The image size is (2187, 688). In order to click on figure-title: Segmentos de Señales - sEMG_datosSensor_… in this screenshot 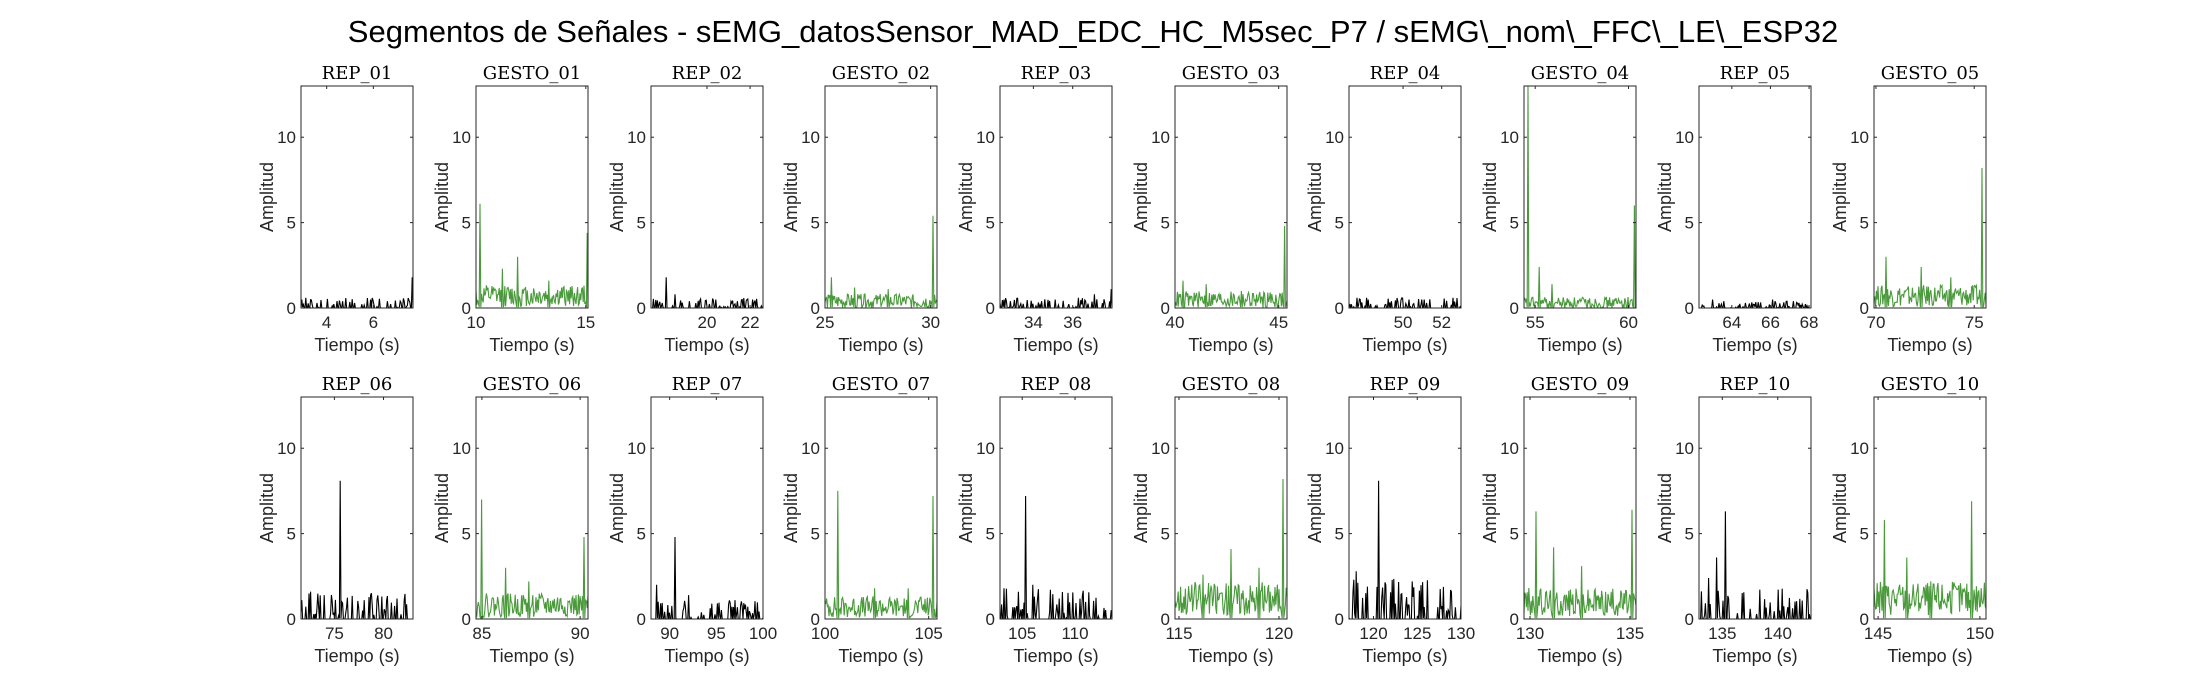, I will do `click(1093, 31)`.